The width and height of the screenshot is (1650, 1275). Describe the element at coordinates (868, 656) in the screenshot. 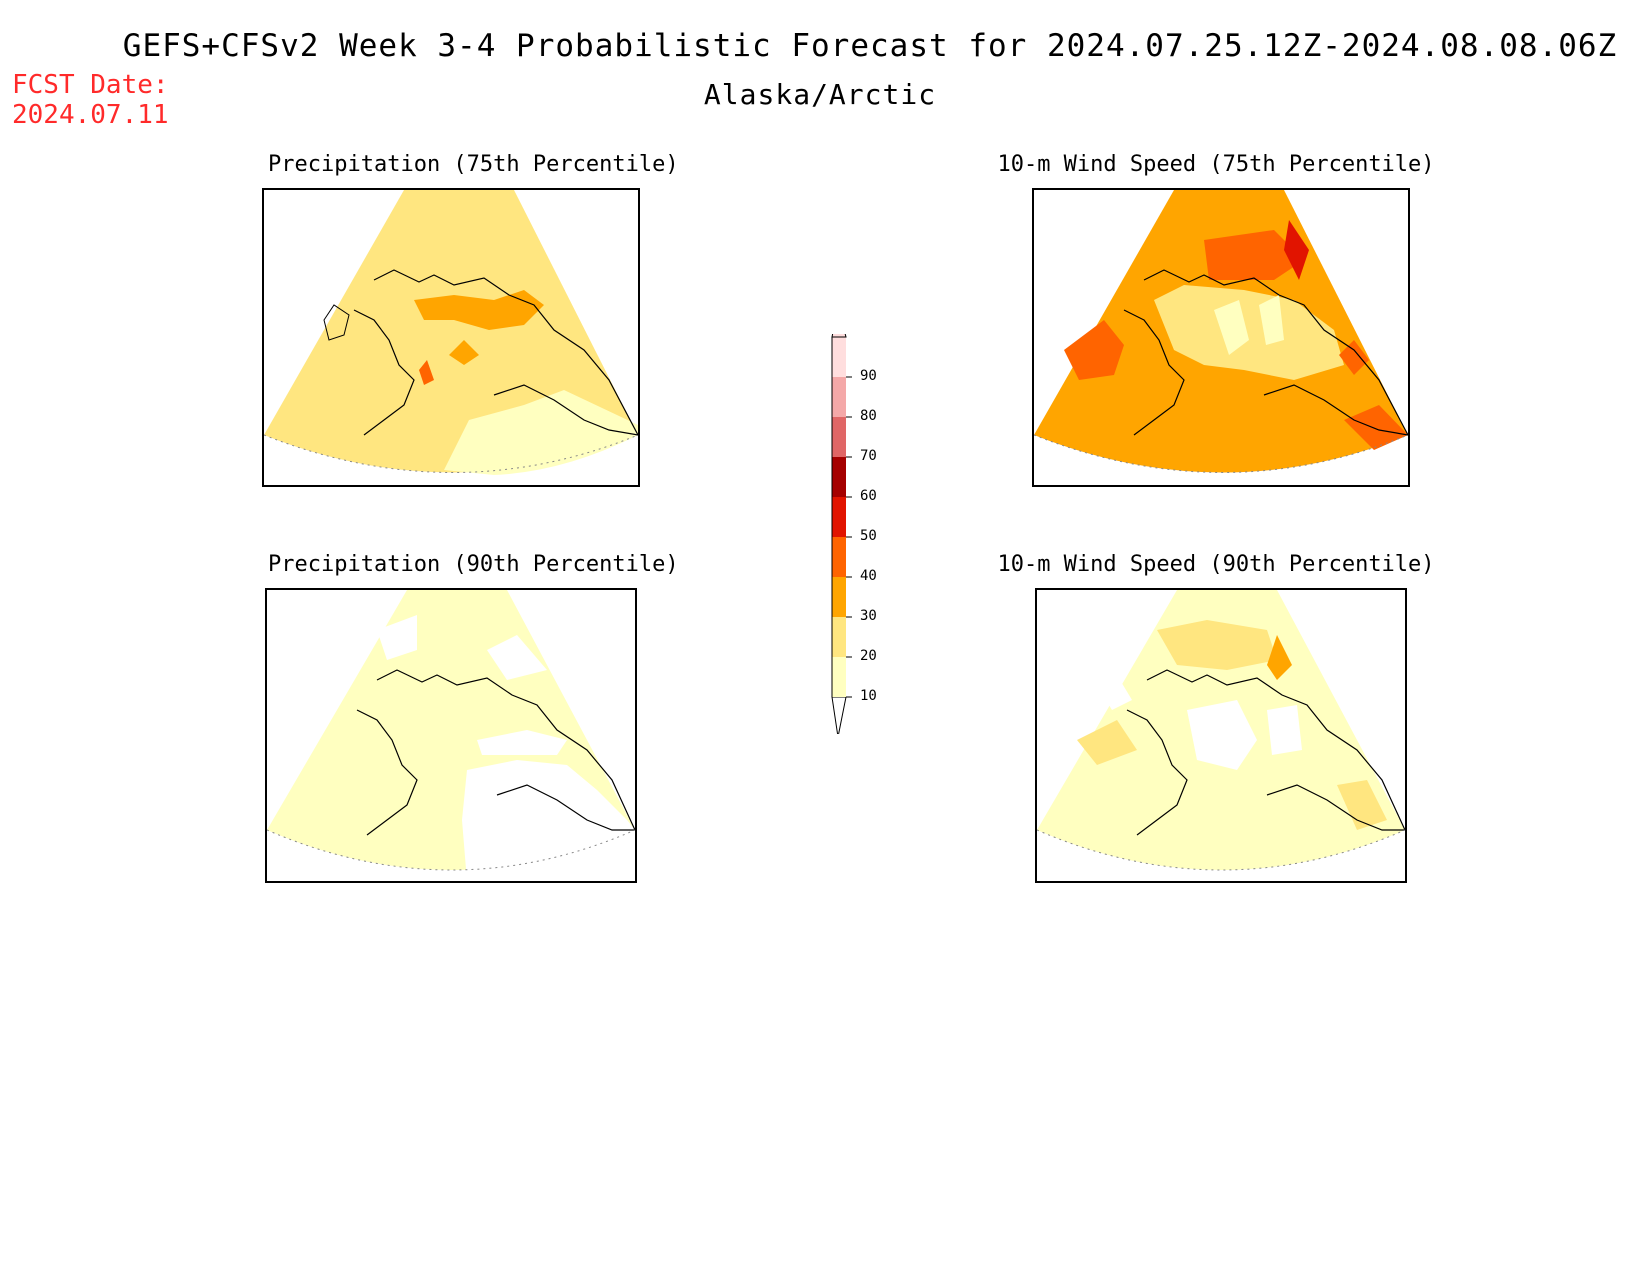

I see `legend-label-20: 20` at that location.